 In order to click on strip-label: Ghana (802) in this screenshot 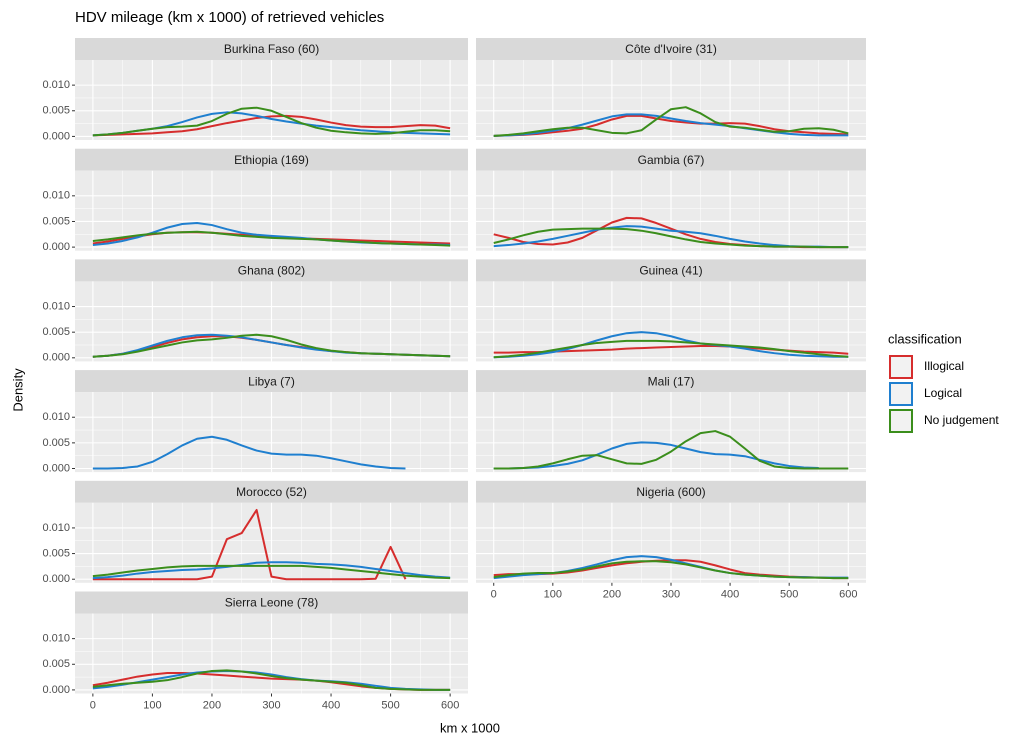, I will do `click(271, 271)`.